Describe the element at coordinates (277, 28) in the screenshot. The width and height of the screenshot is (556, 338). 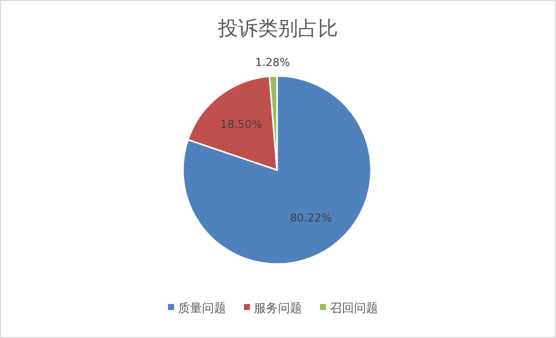
I see `chart-title: 投诉类别占比` at that location.